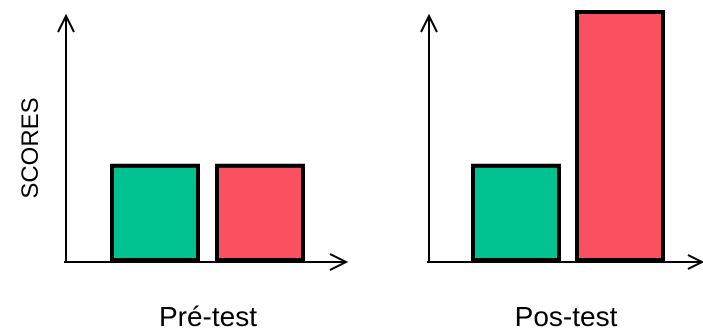 The height and width of the screenshot is (330, 703). What do you see at coordinates (30, 147) in the screenshot?
I see `y-axis-label: SCORES` at bounding box center [30, 147].